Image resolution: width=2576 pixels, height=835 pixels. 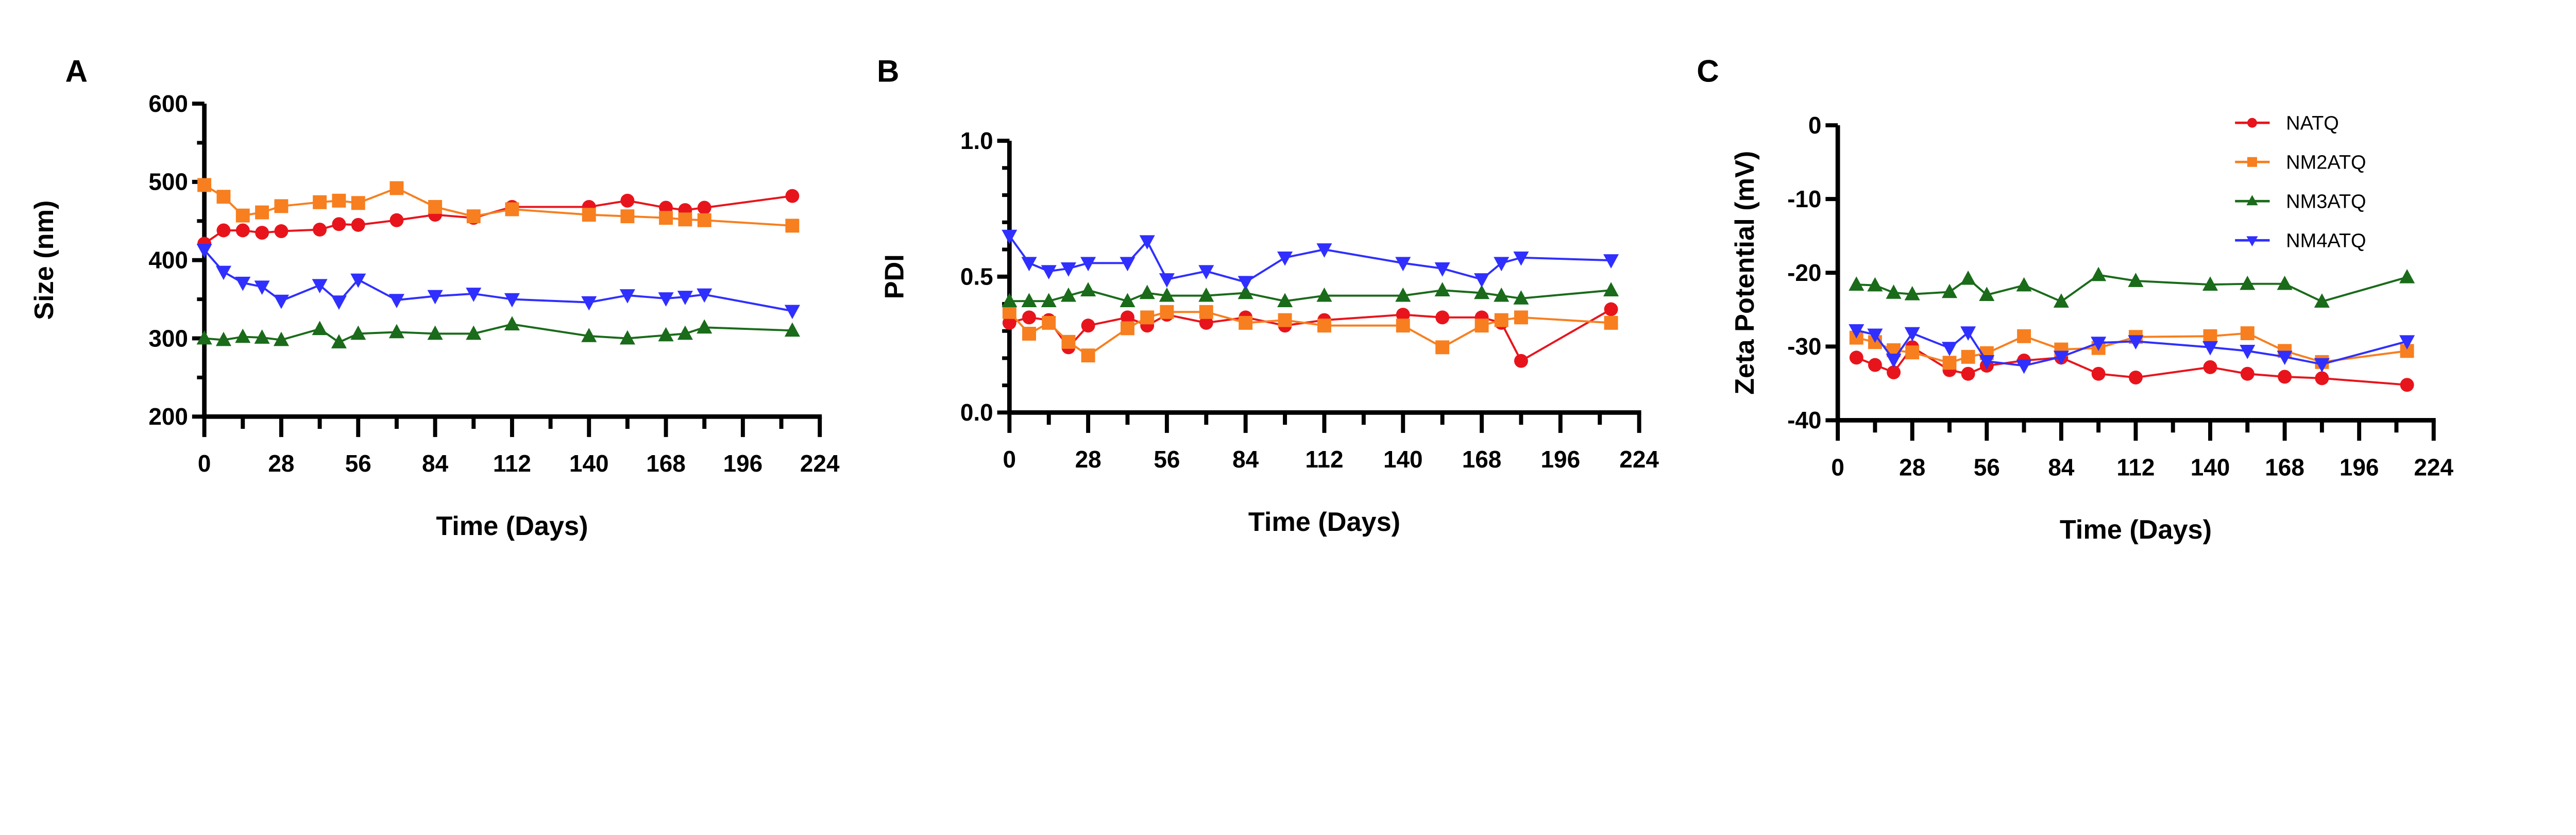 What do you see at coordinates (1815, 125) in the screenshot?
I see `y-tick-label: 0` at bounding box center [1815, 125].